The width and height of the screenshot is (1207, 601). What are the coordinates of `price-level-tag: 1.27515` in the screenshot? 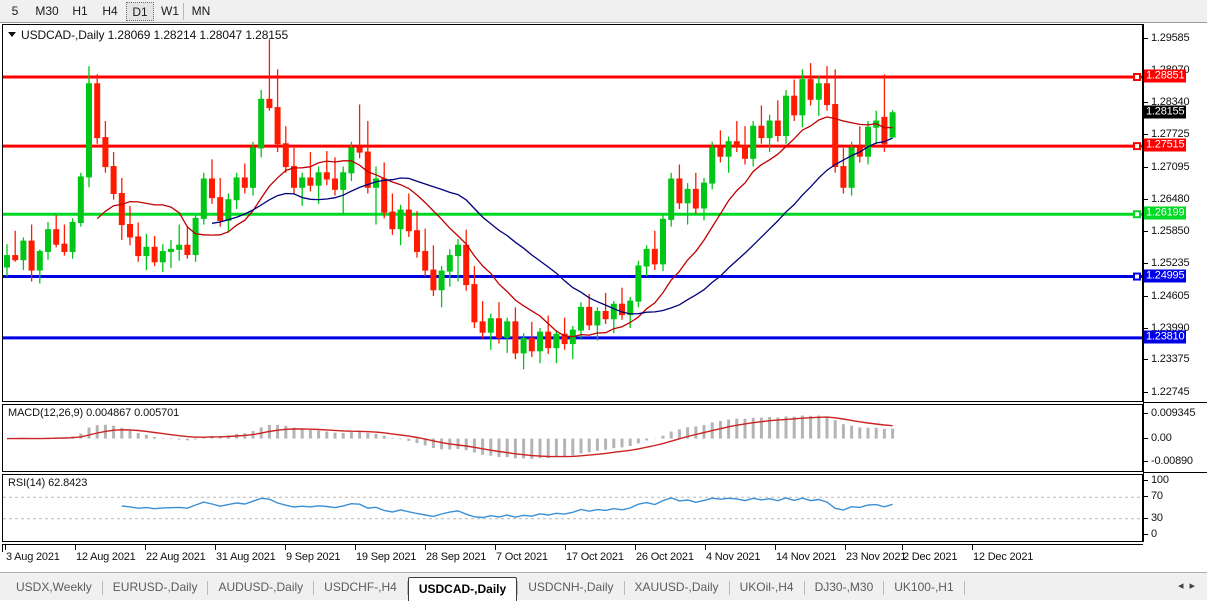 It's located at (1165, 145).